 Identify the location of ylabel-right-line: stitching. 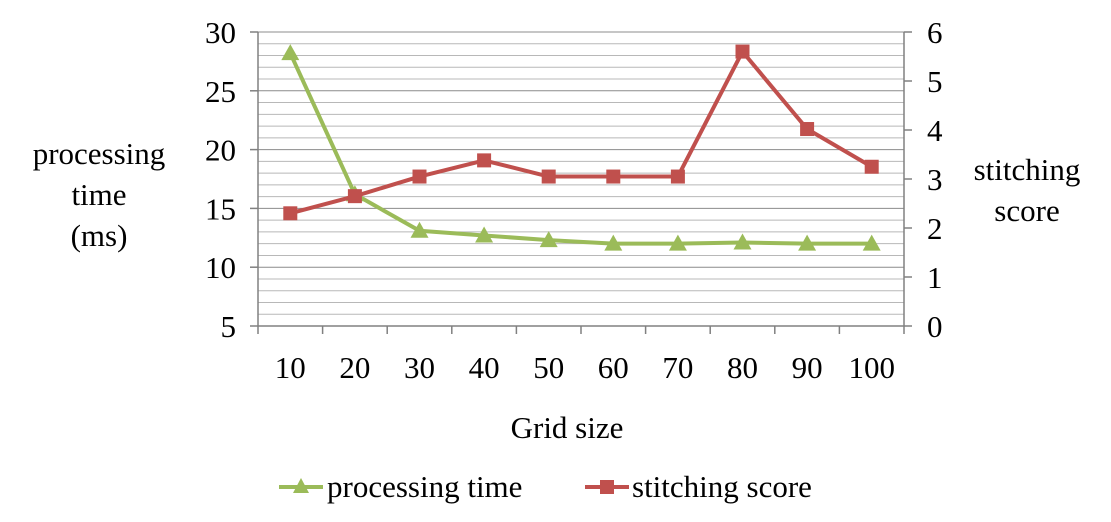
(1027, 169).